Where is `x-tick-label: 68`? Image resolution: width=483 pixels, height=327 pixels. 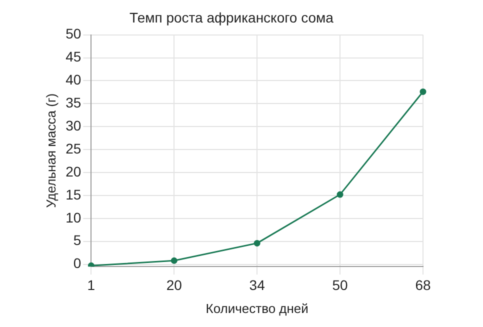 x-tick-label: 68 is located at coordinates (423, 284).